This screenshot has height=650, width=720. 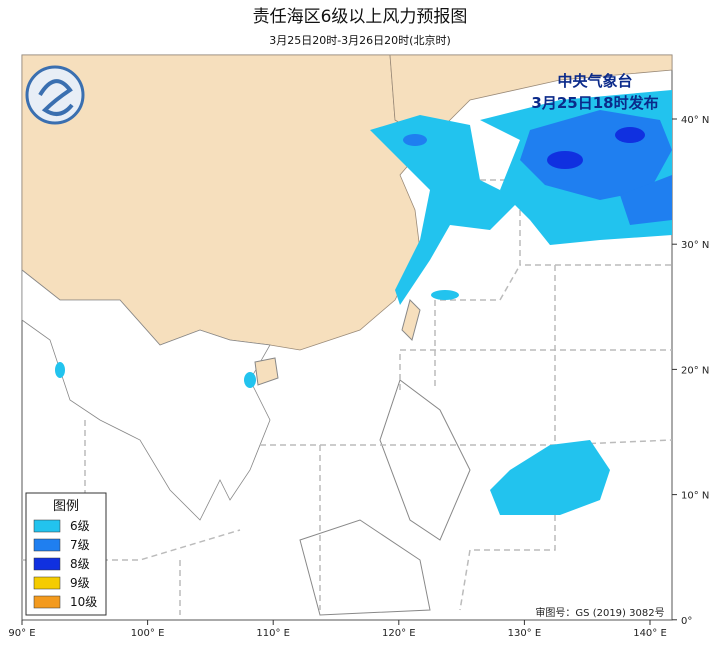 What do you see at coordinates (266, 371) in the screenshot?
I see `hainan` at bounding box center [266, 371].